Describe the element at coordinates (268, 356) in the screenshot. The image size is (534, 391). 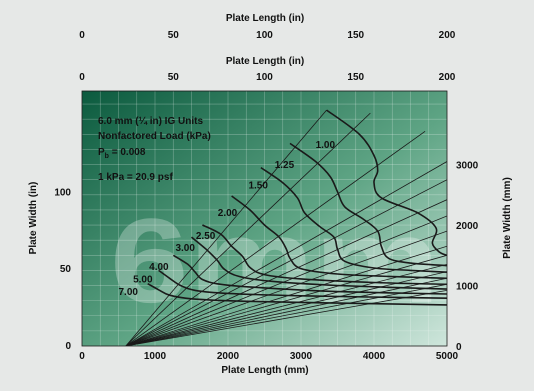
I see `bottom-tick-labels: 0 1000 2000 3000 4000 5000` at that location.